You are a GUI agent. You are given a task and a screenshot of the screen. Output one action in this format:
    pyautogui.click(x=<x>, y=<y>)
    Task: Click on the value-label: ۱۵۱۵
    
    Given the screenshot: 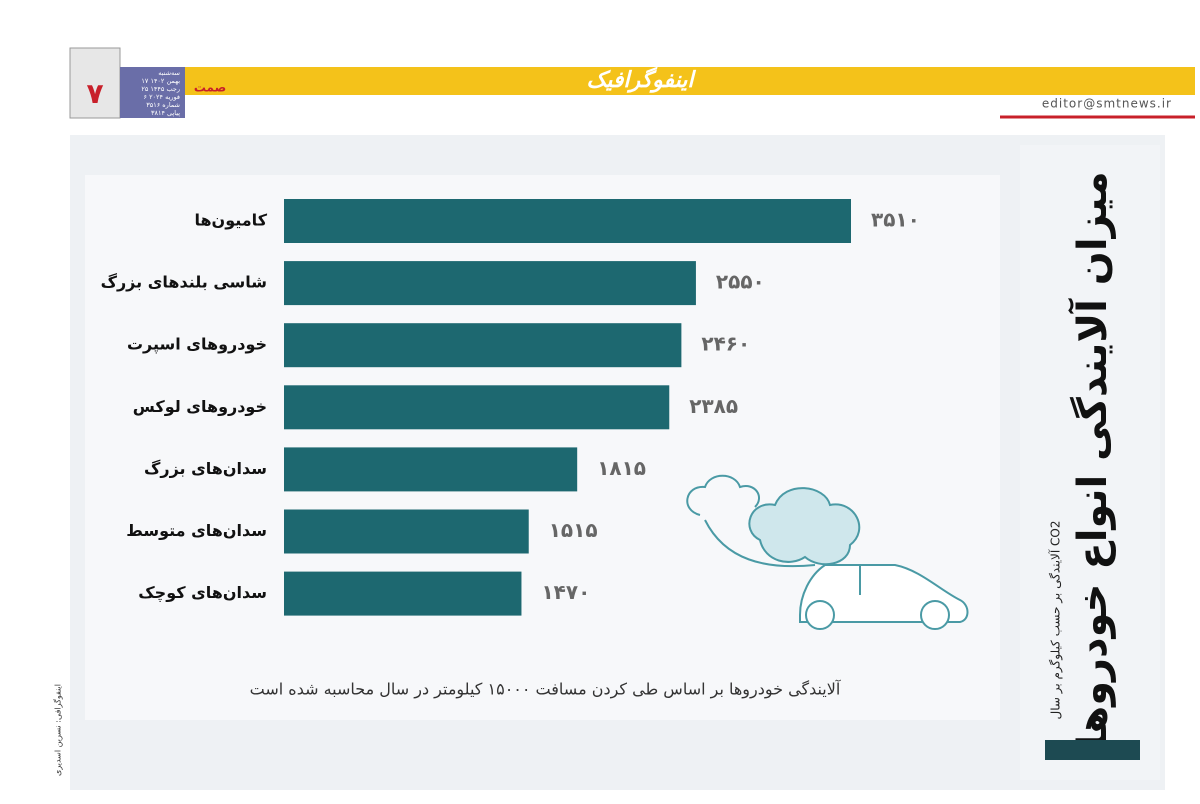 What is the action you would take?
    pyautogui.click(x=573, y=530)
    